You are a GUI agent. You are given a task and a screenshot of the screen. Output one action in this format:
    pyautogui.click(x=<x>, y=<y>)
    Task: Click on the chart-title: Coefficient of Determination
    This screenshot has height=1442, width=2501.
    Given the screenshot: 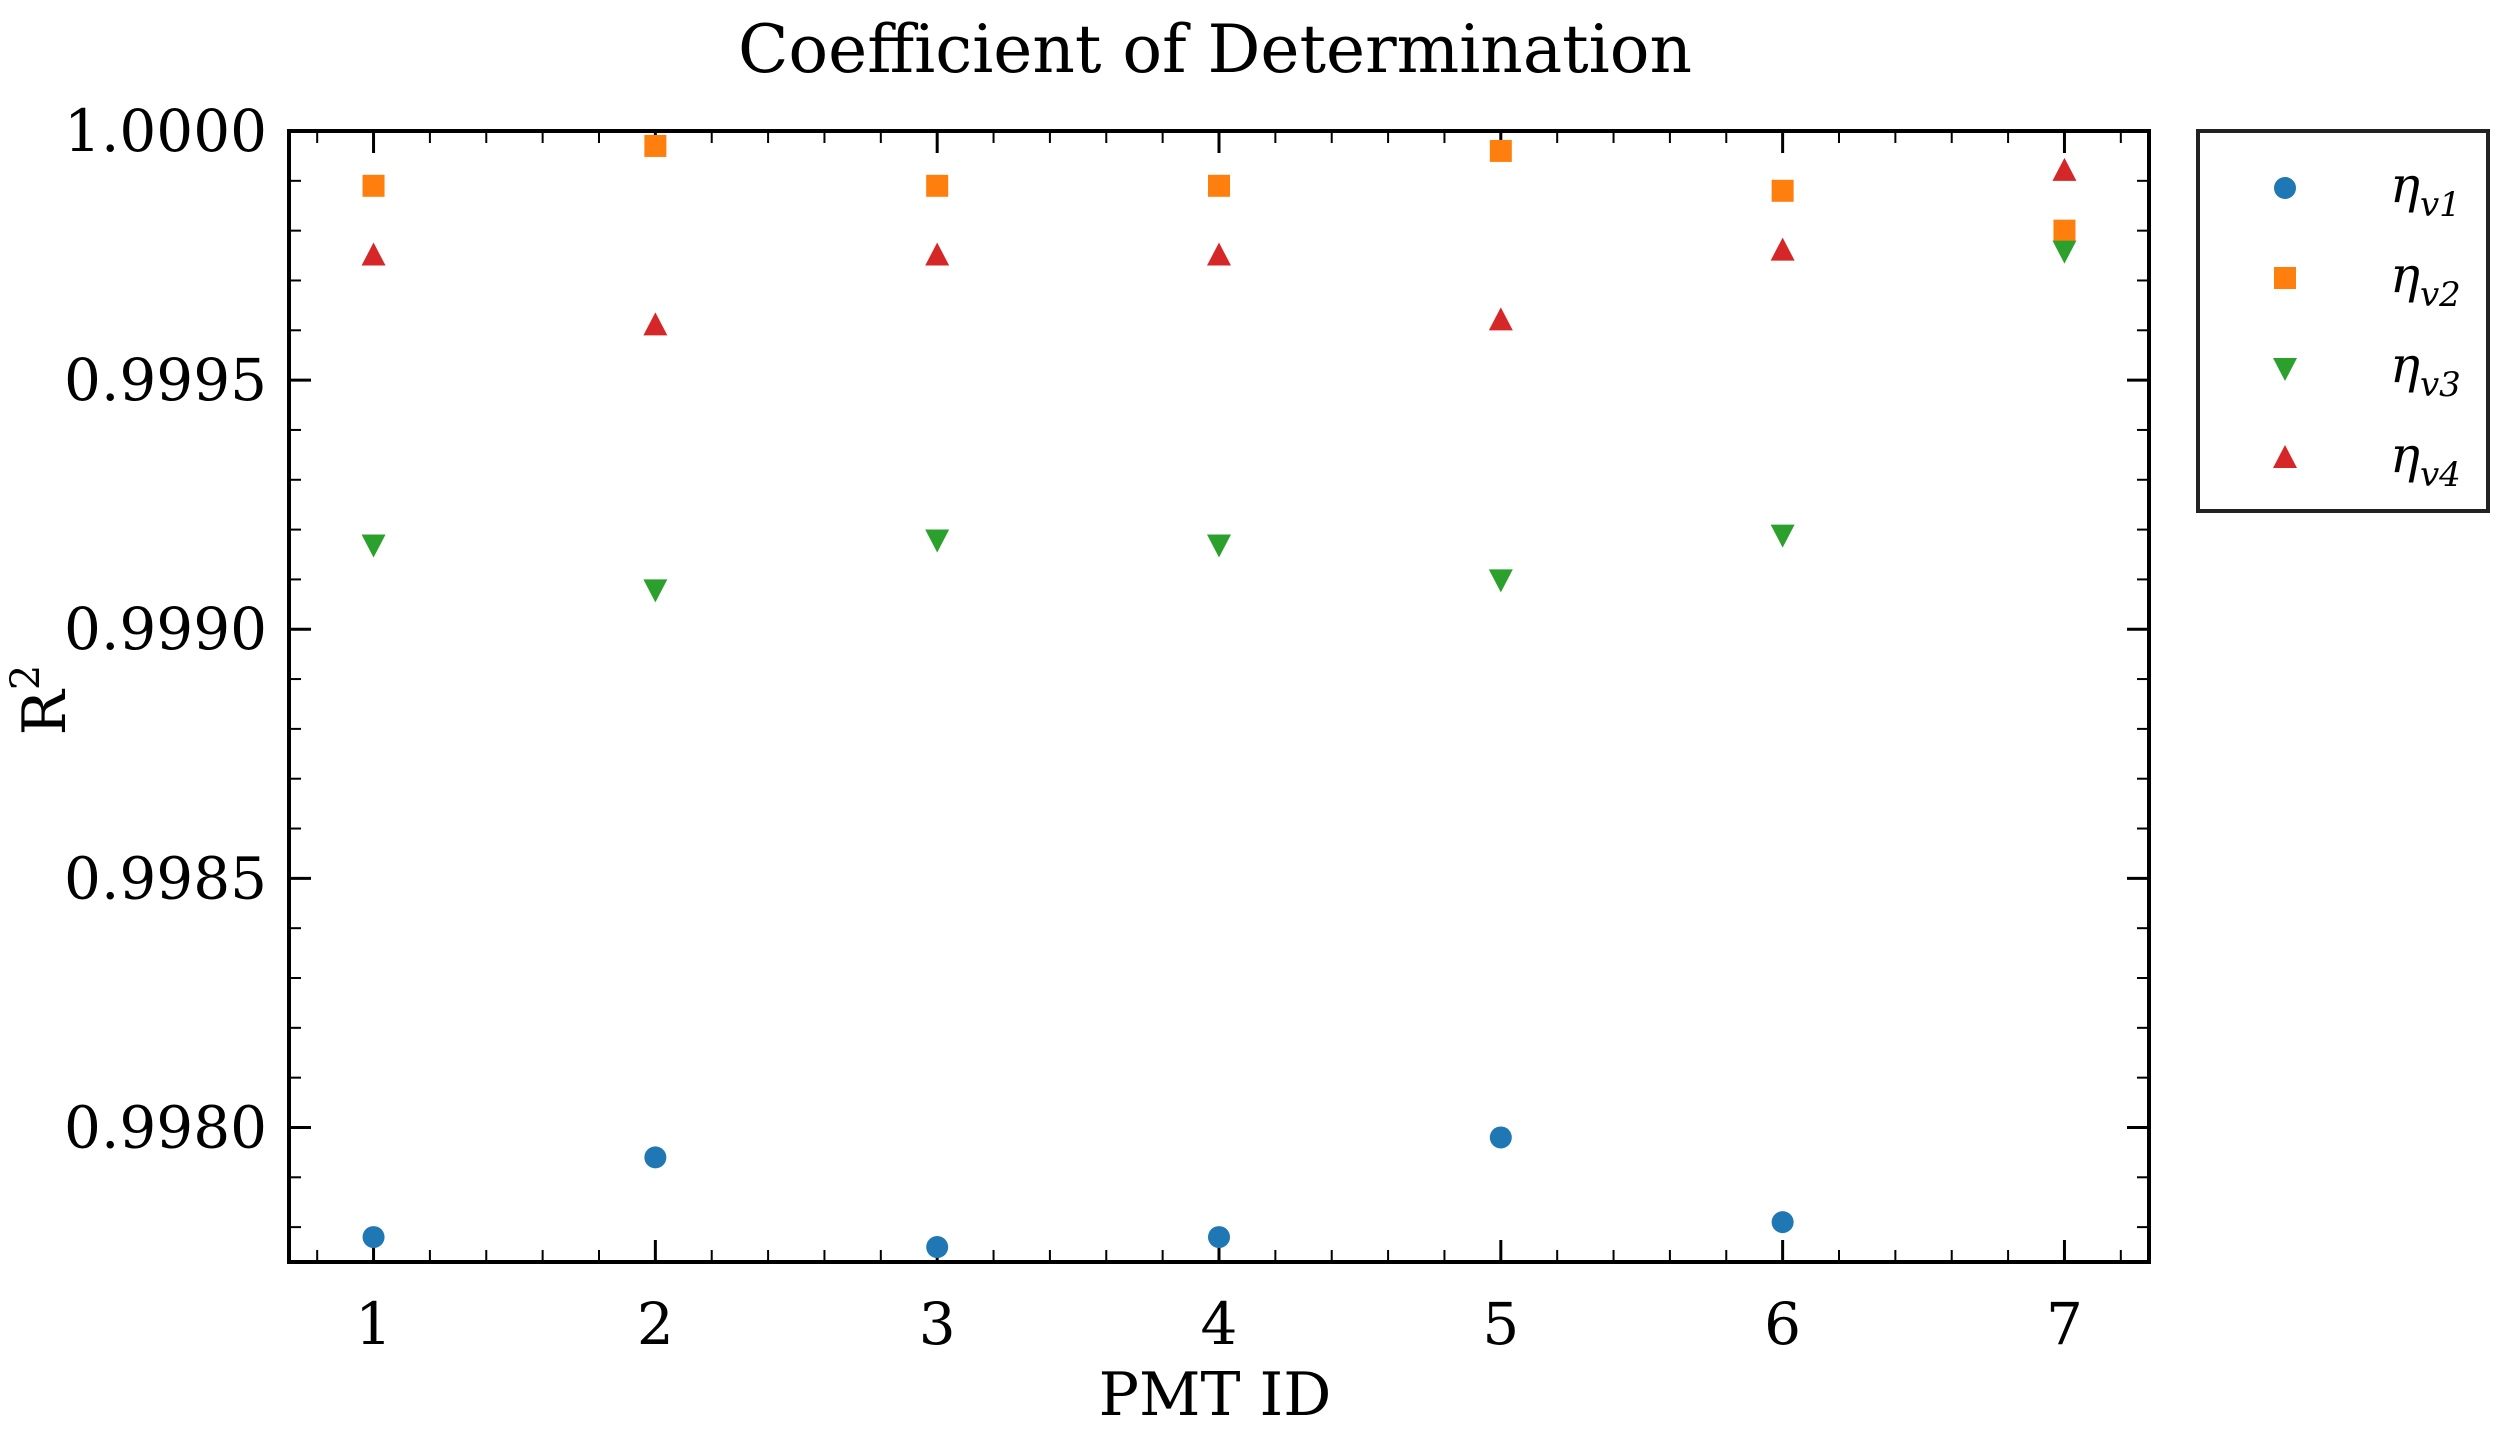 What is the action you would take?
    pyautogui.click(x=1215, y=49)
    